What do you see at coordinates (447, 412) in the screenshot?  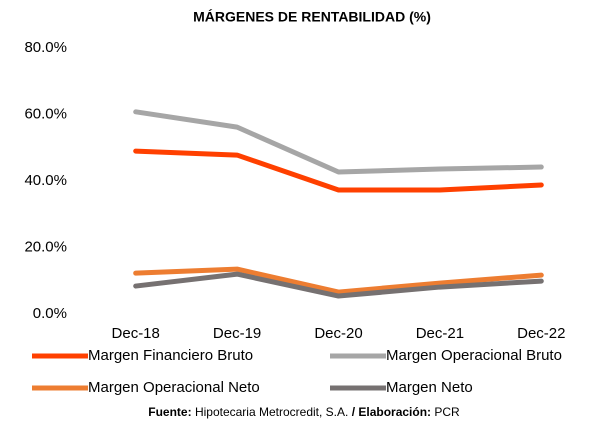 I see `credit-text: PCR` at bounding box center [447, 412].